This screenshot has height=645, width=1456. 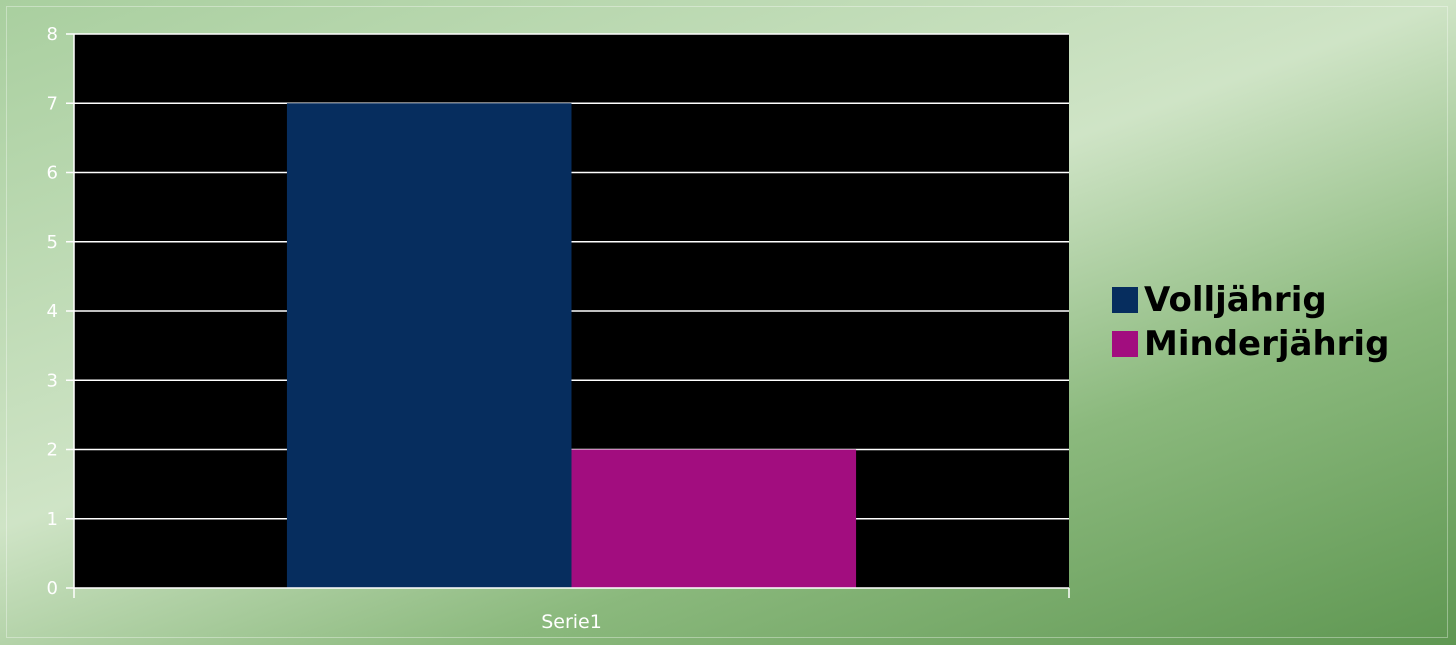 I want to click on y-tick-label: 5, so click(x=52, y=242).